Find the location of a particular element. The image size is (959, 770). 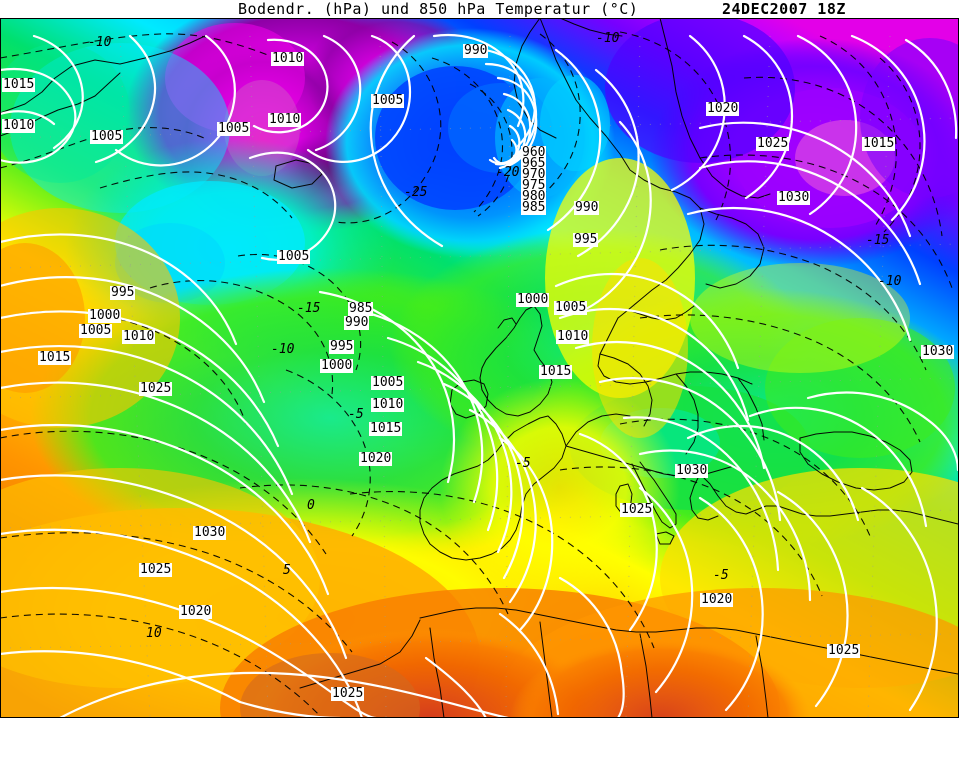

isobar-label: 980 is located at coordinates (534, 196).